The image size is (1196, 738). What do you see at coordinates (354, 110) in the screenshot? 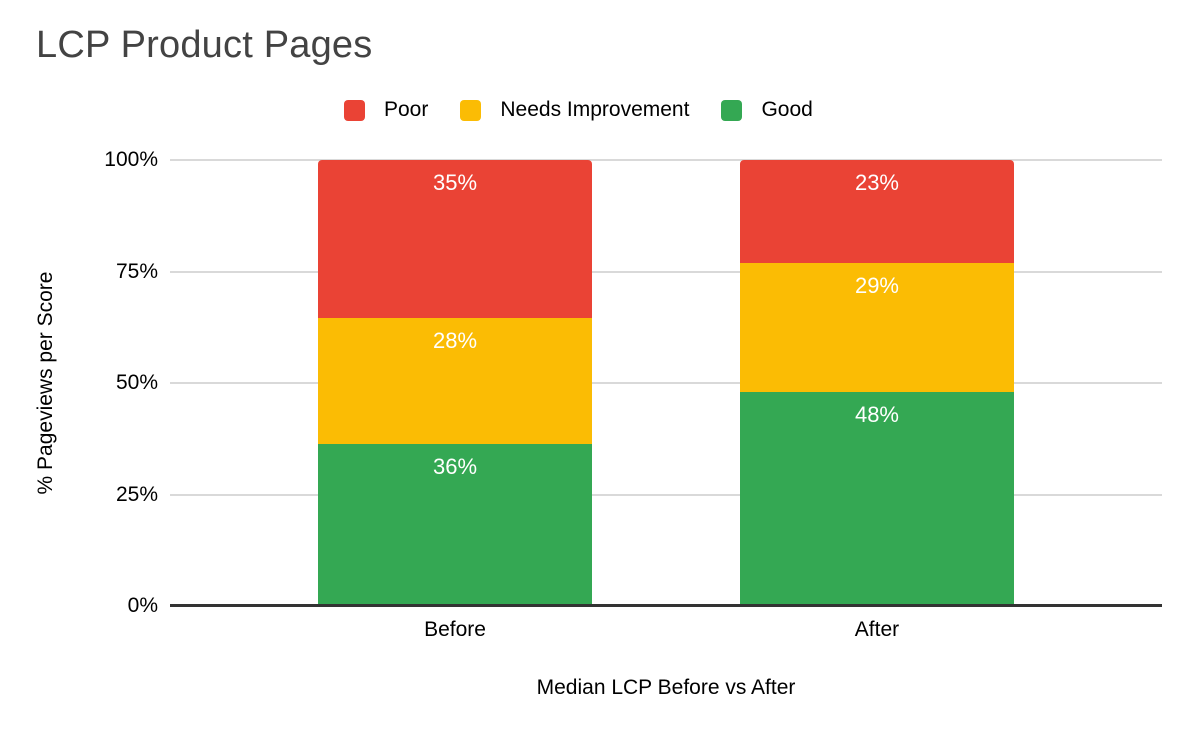
I see `legend-swatch-poor-icon` at bounding box center [354, 110].